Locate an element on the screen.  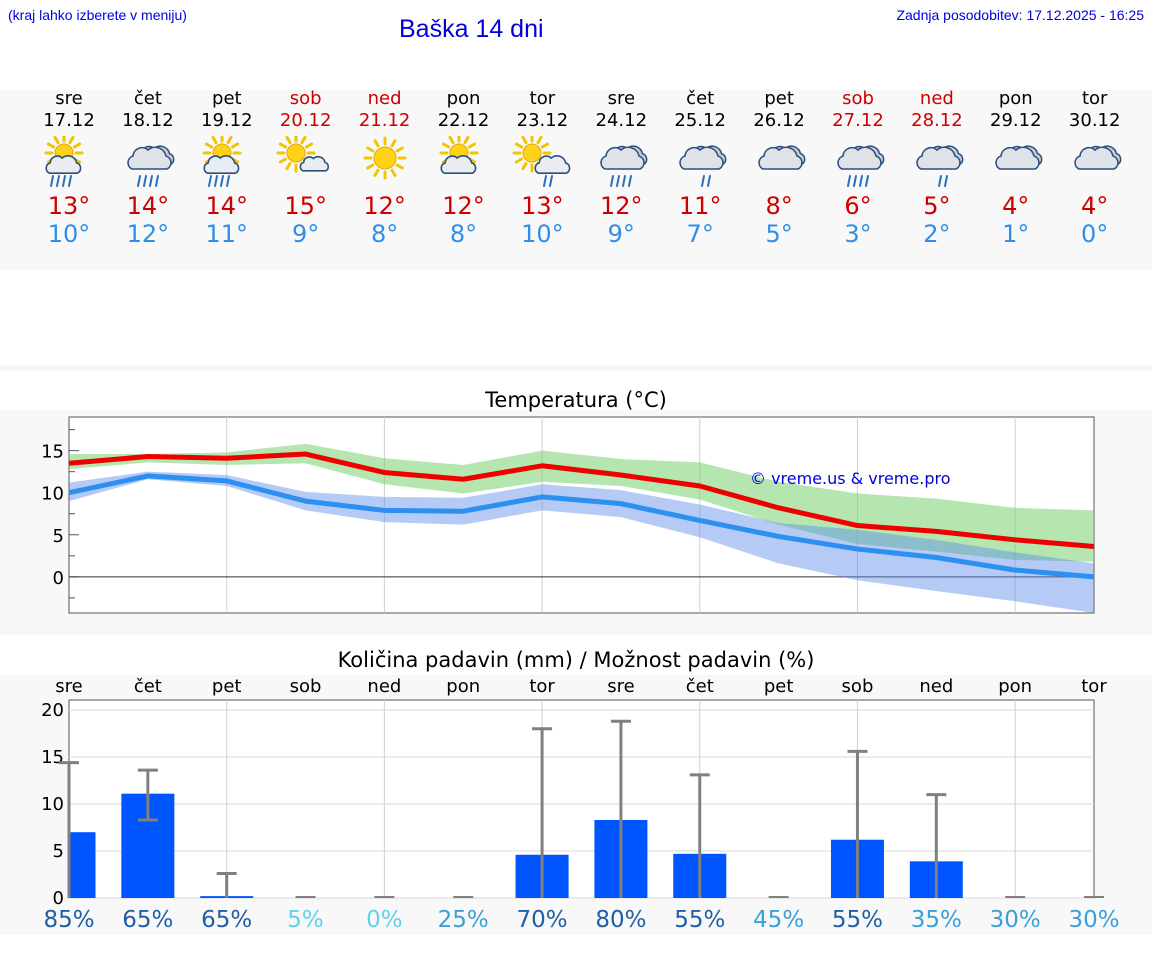
last-updated: Zadnja posodobitev: 17.12.2025 - 16:25 is located at coordinates (1020, 15).